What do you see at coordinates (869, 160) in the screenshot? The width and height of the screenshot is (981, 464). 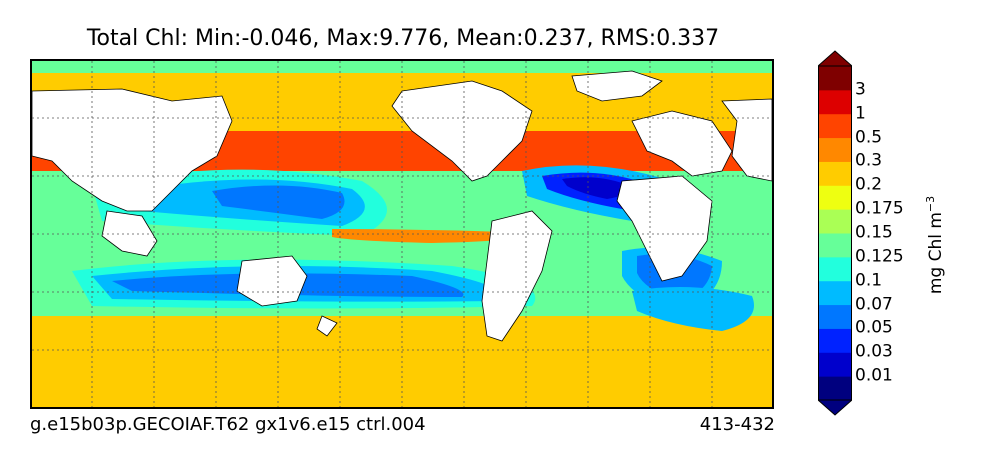 I see `colorbar-tick-label: 0.3` at bounding box center [869, 160].